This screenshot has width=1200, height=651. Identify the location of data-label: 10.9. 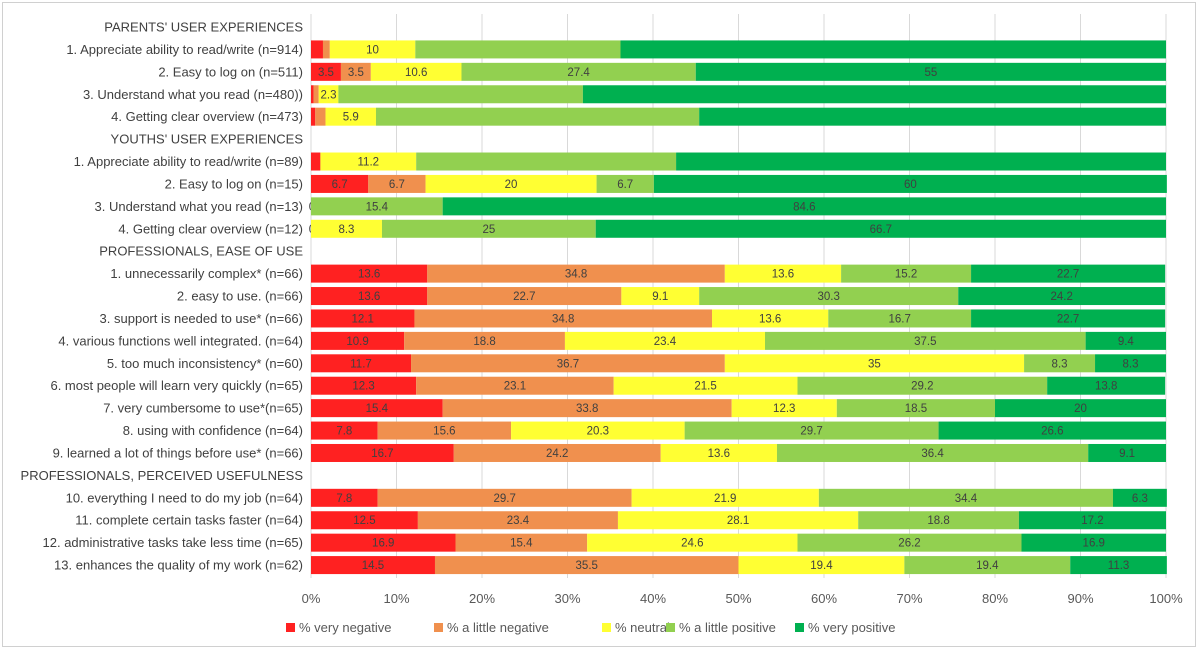
(357, 342).